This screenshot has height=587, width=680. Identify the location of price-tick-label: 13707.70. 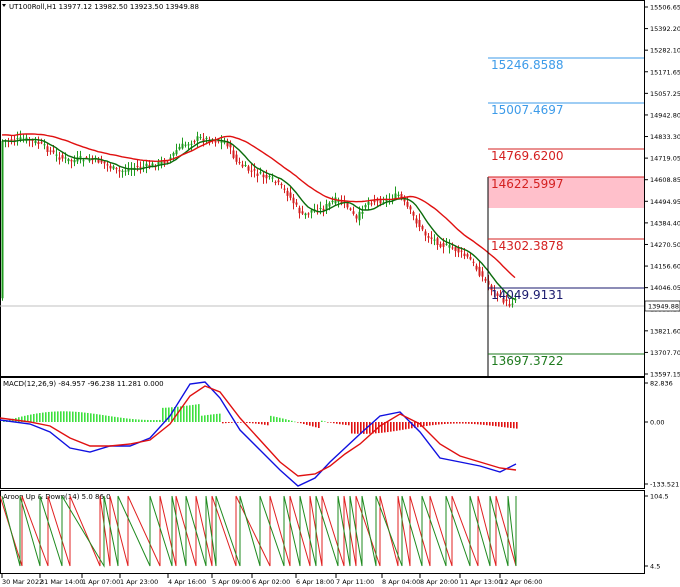
(665, 353).